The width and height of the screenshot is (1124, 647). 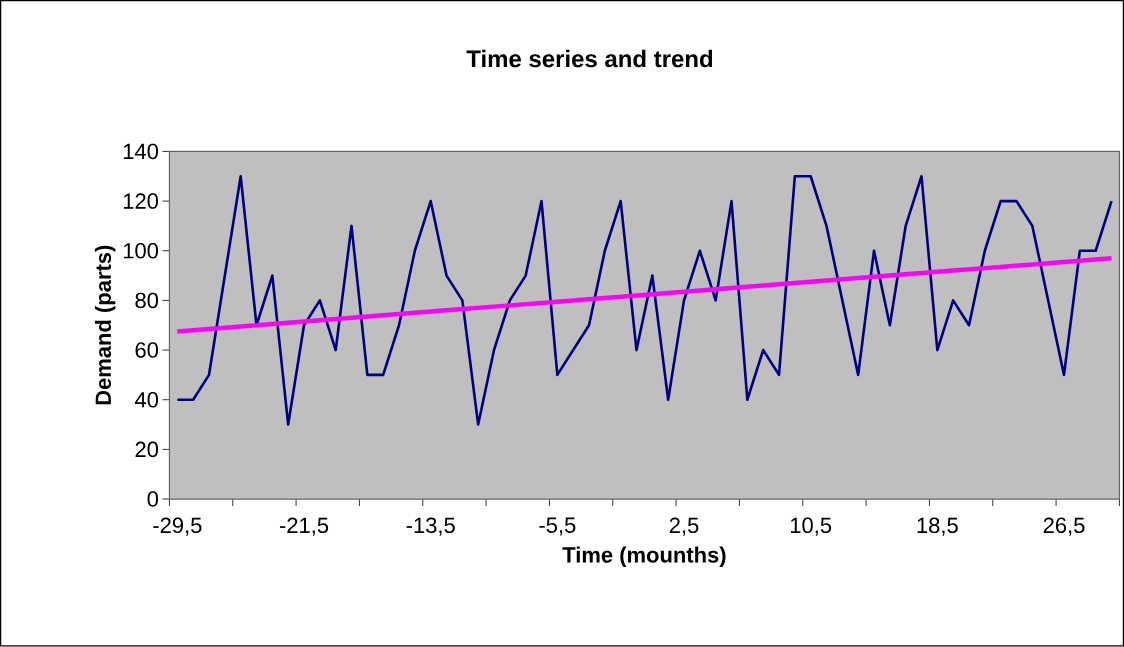 What do you see at coordinates (105, 325) in the screenshot?
I see `y-axis-title: Demand (parts)` at bounding box center [105, 325].